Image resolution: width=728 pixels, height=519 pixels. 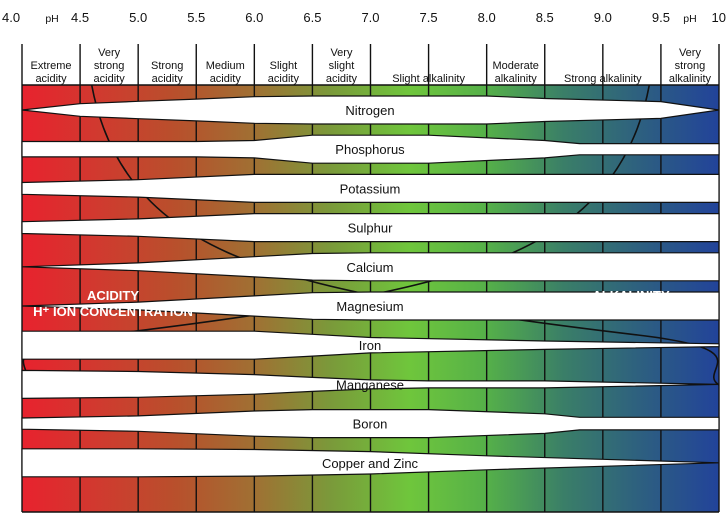 I want to click on nutrient-label: Sulphur, so click(x=370, y=228).